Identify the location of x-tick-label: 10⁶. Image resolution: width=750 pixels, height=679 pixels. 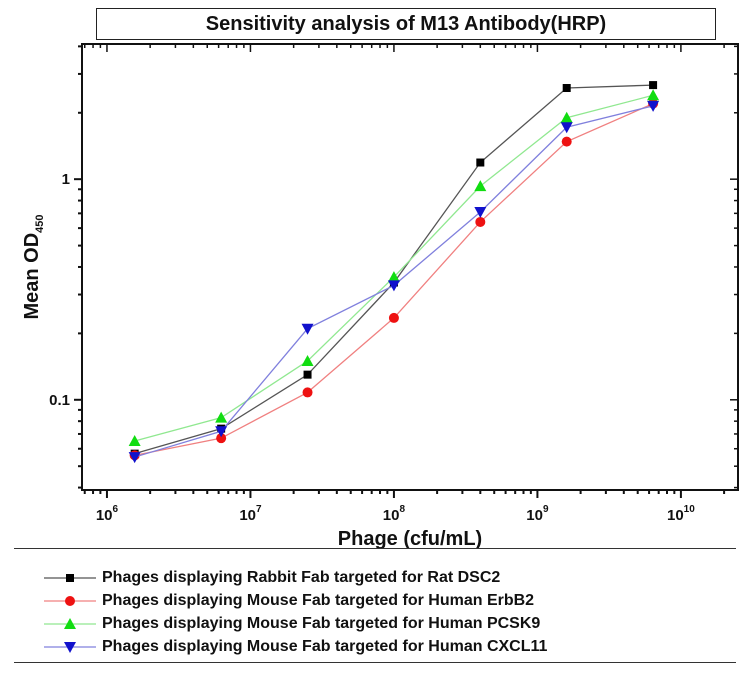
(107, 514).